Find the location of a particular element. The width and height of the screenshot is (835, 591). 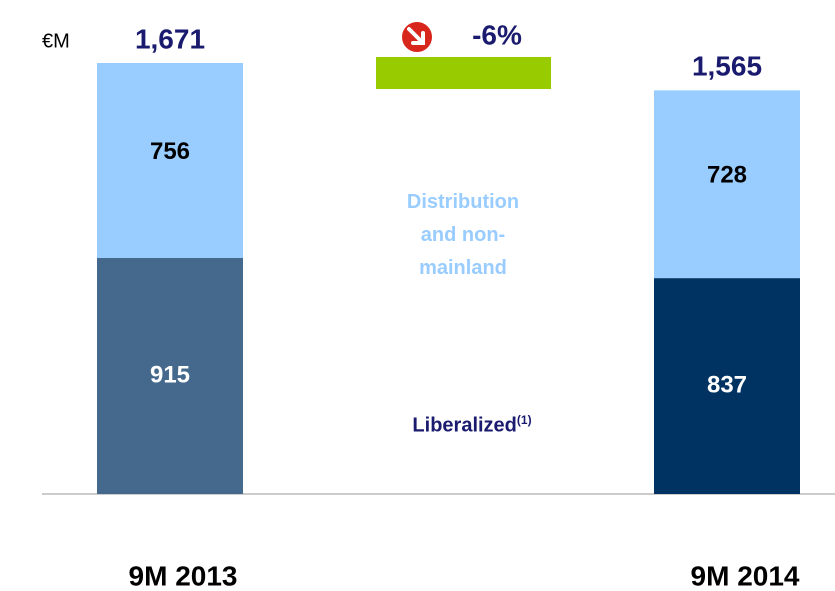

footnote-marker: (1) is located at coordinates (524, 420).